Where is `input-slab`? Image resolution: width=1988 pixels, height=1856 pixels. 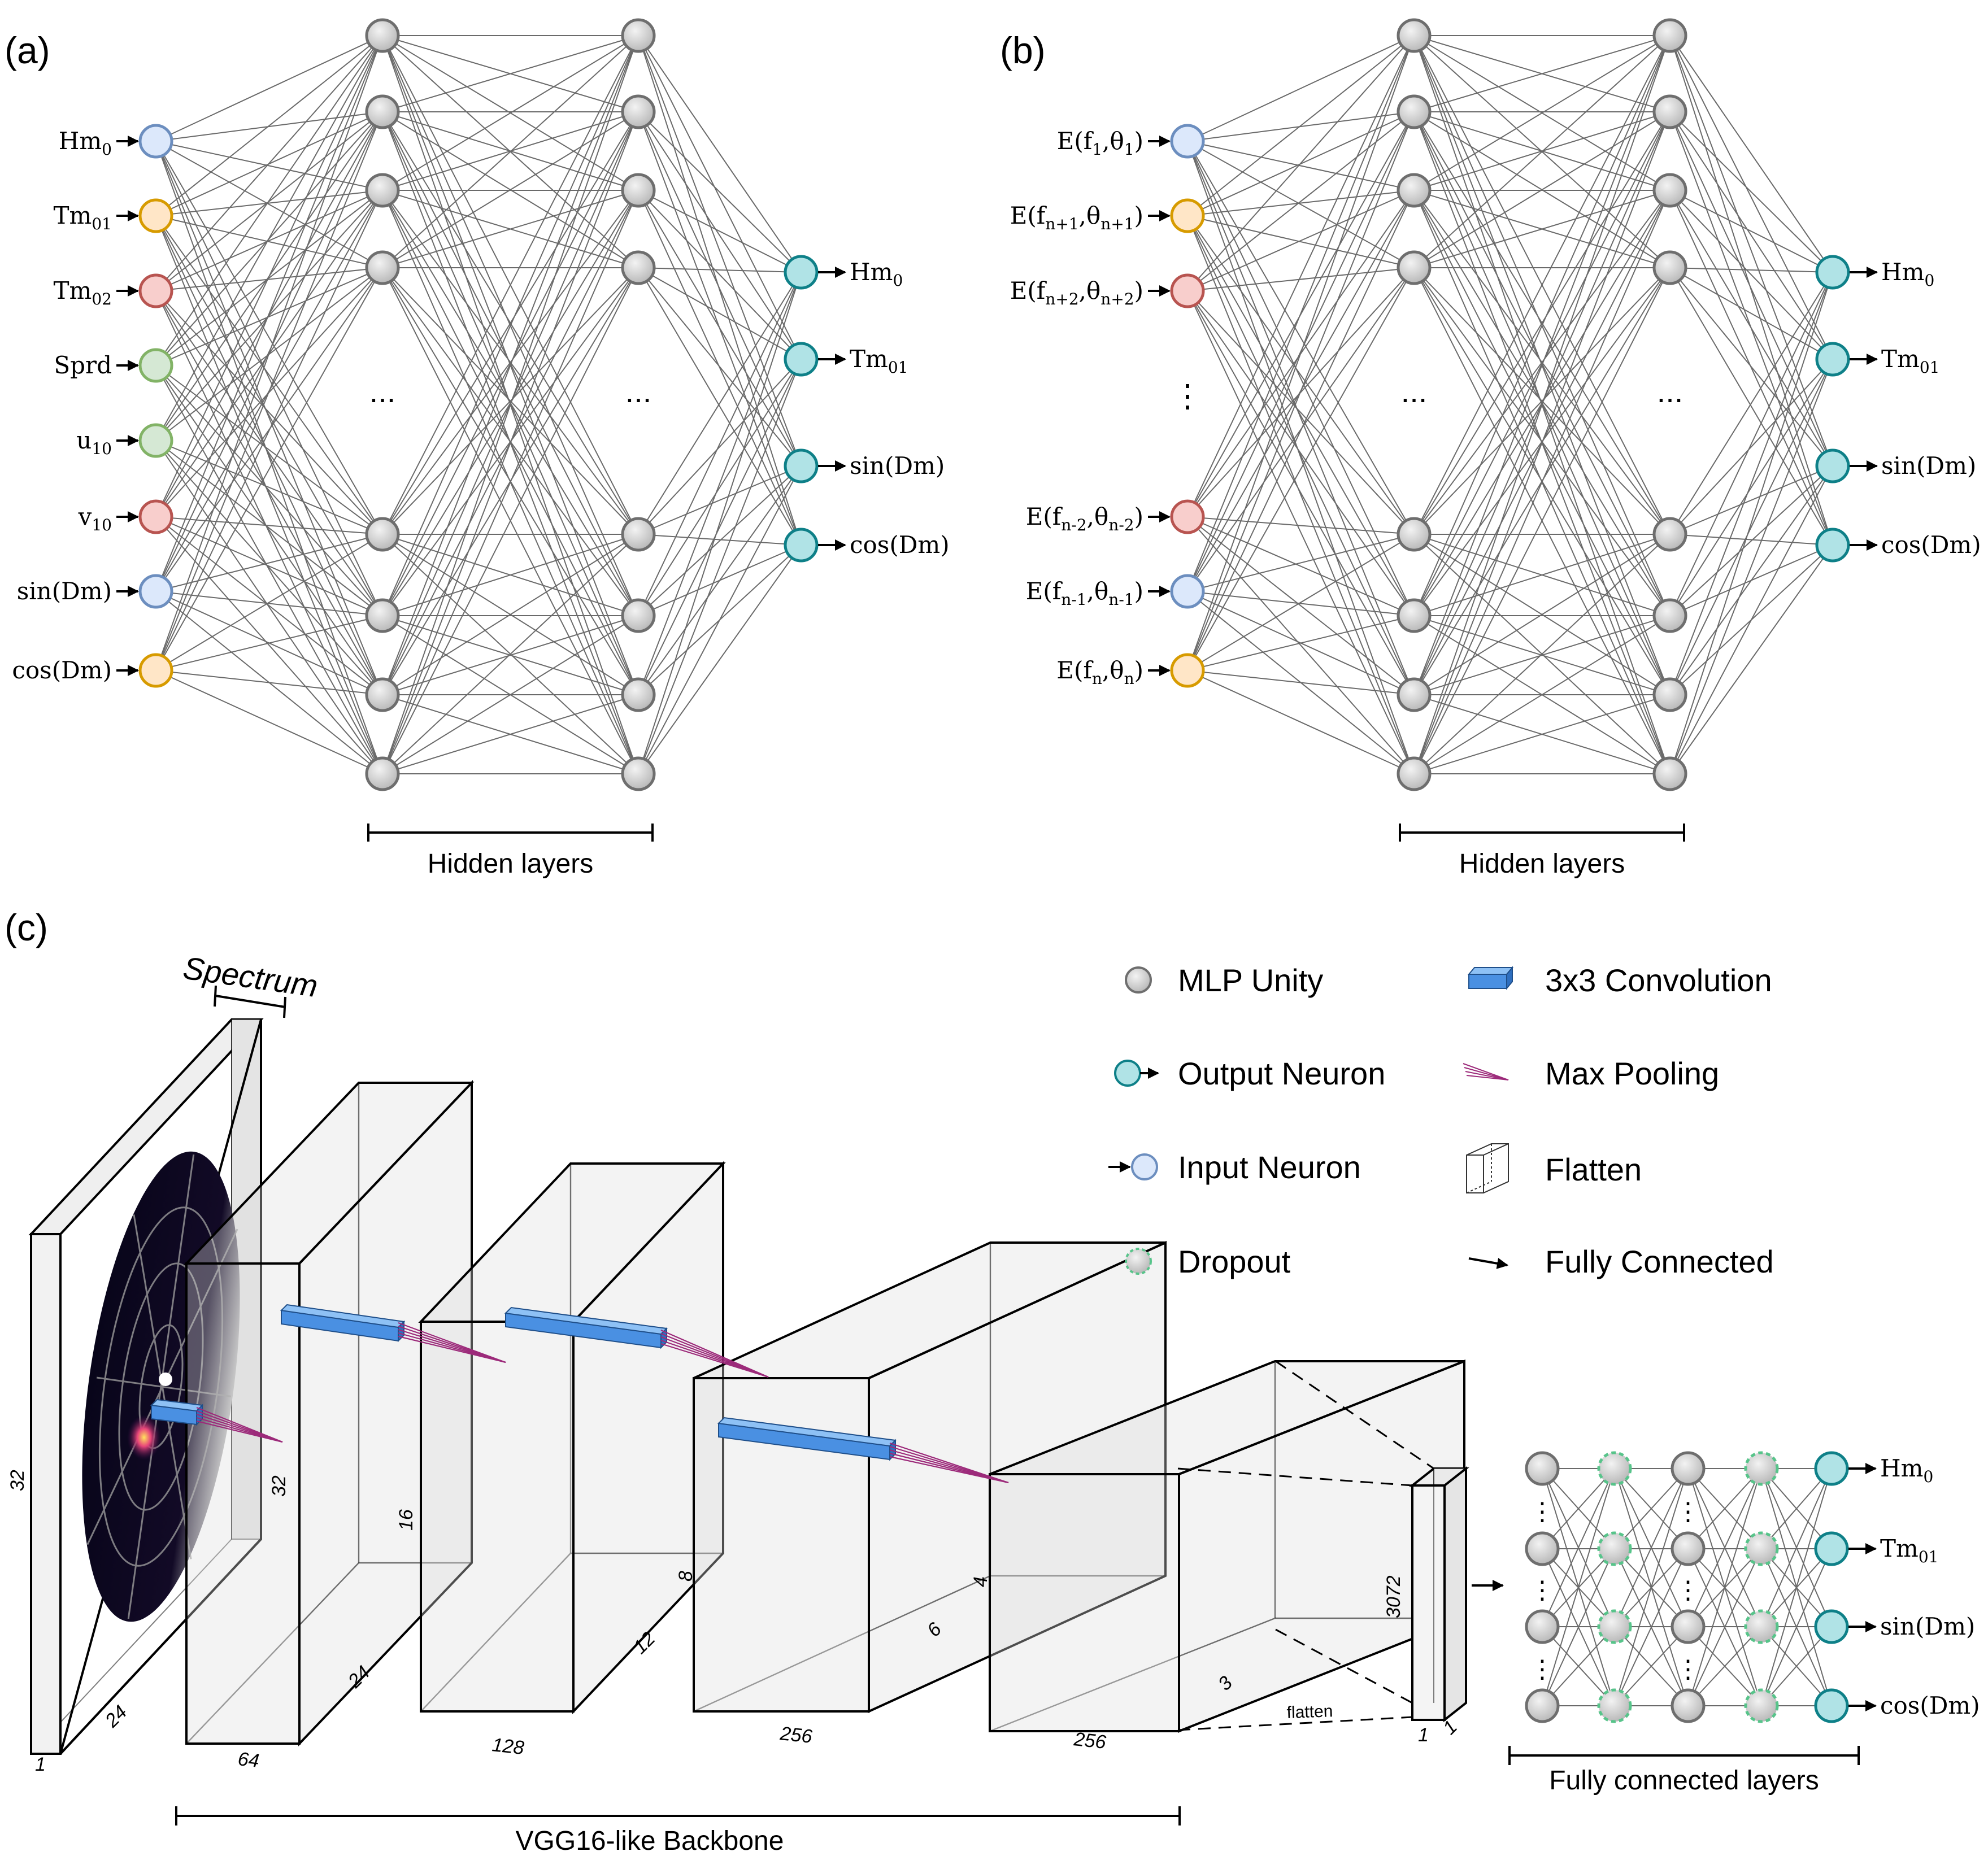
input-slab is located at coordinates (146, 1386).